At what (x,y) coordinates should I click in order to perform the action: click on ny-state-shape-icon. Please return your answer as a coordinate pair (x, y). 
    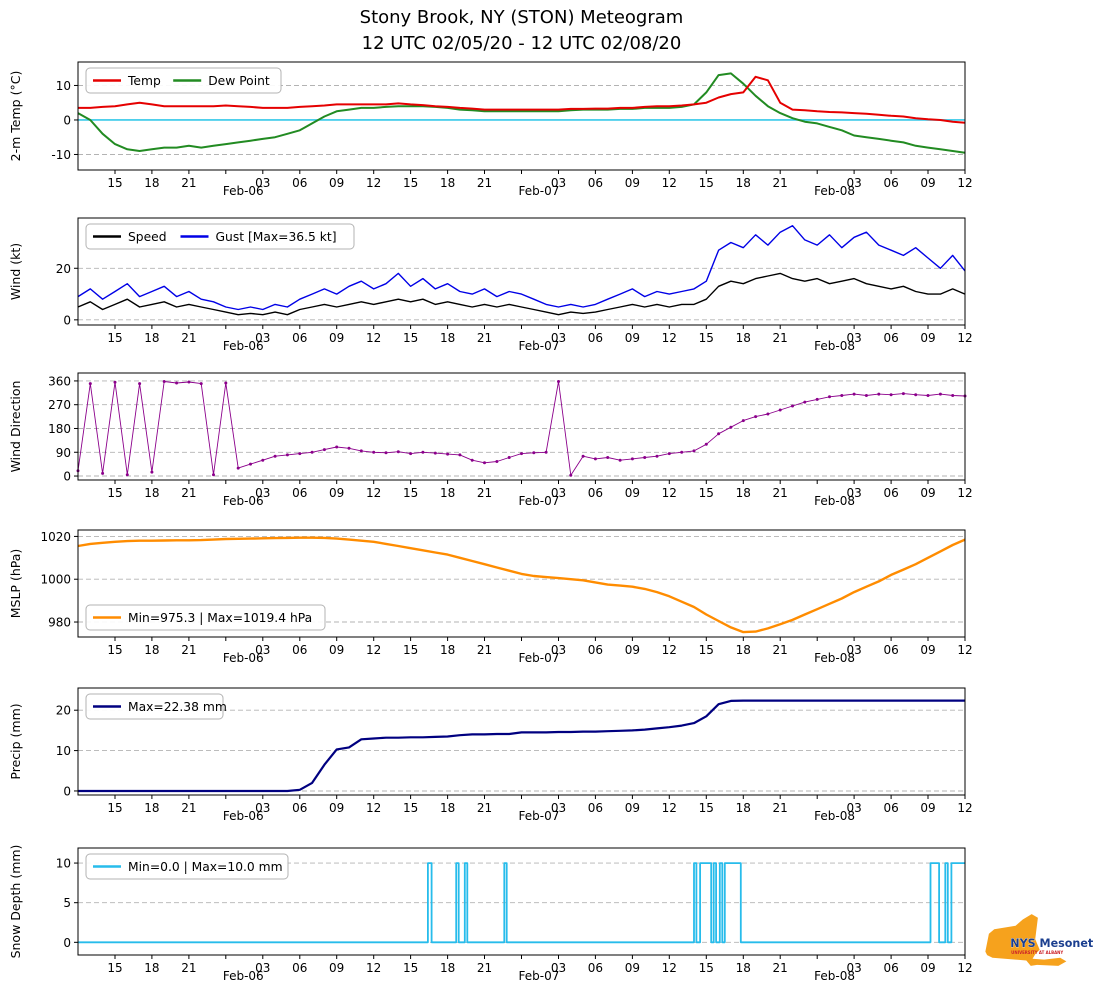
    Looking at the image, I should click on (1026, 940).